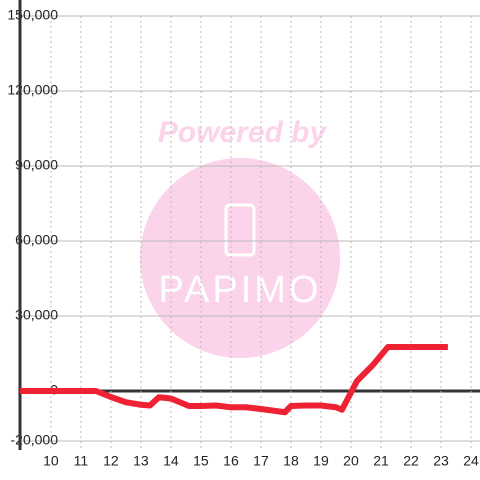 This screenshot has width=480, height=480. What do you see at coordinates (171, 461) in the screenshot?
I see `x-tick-label: 14` at bounding box center [171, 461].